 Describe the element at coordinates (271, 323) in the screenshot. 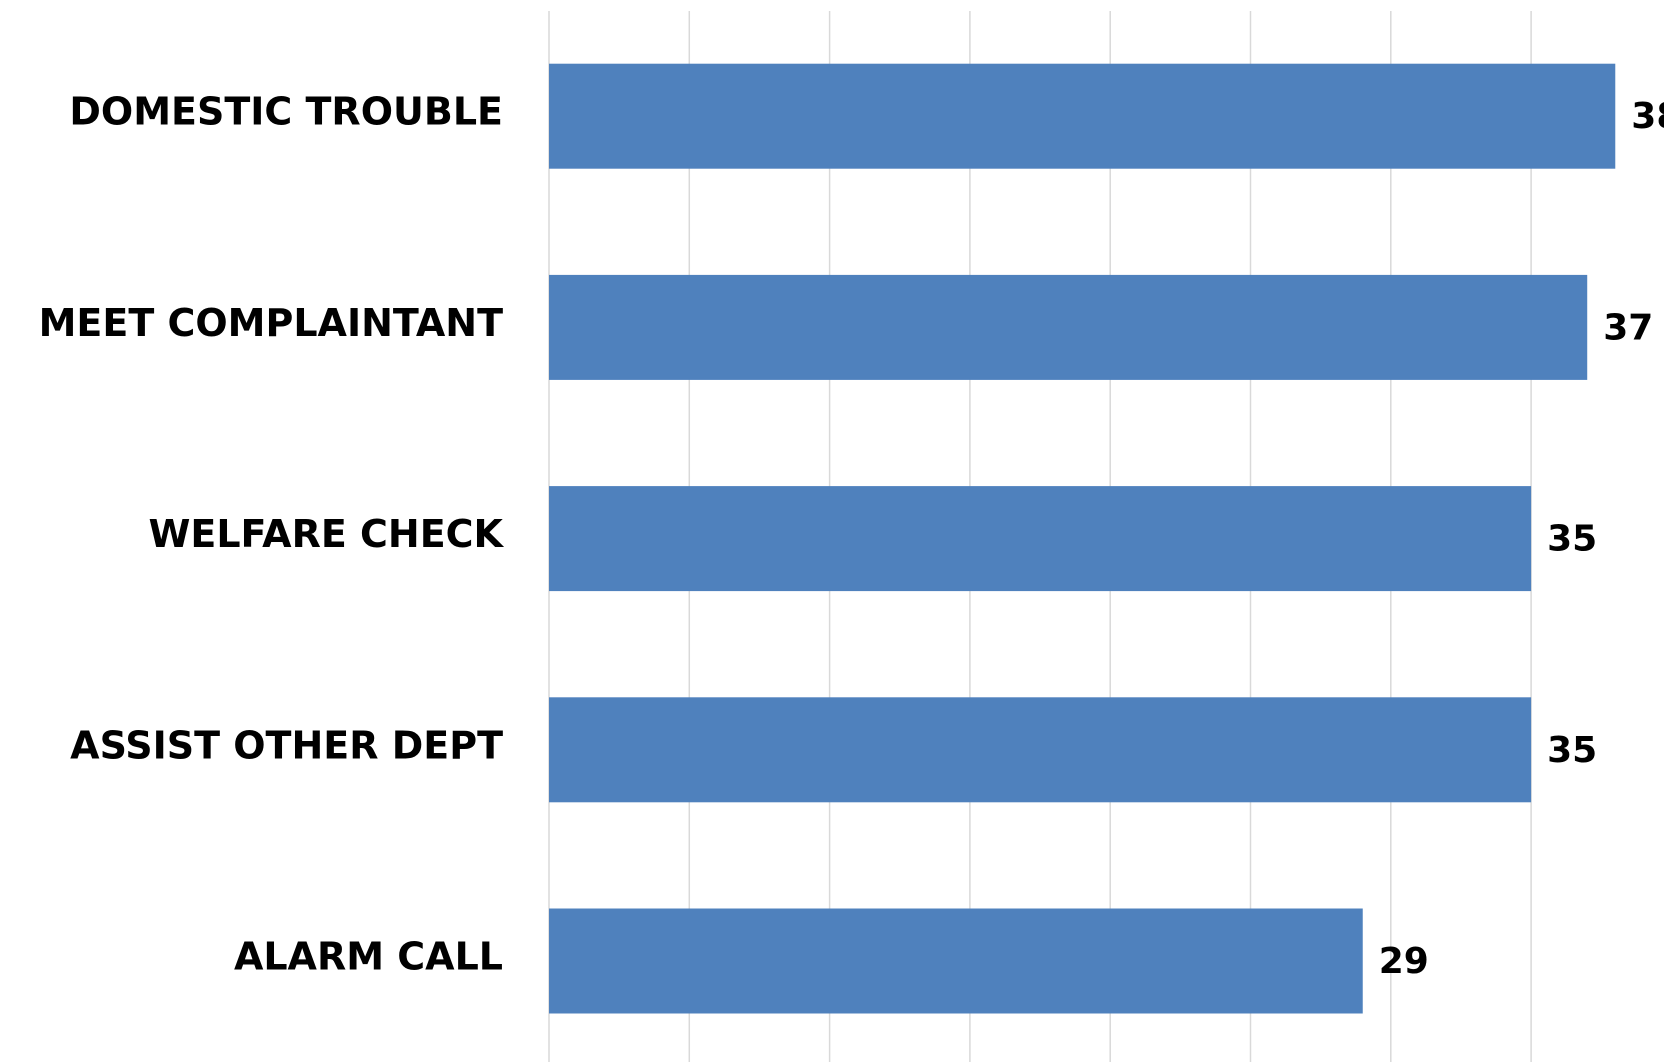

I see `category-label: MEET COMPLAINTANT` at that location.